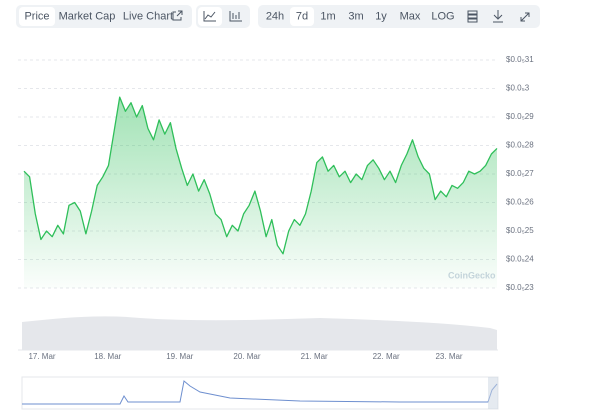 The height and width of the screenshot is (416, 604). What do you see at coordinates (177, 15) in the screenshot?
I see `external-icon` at bounding box center [177, 15].